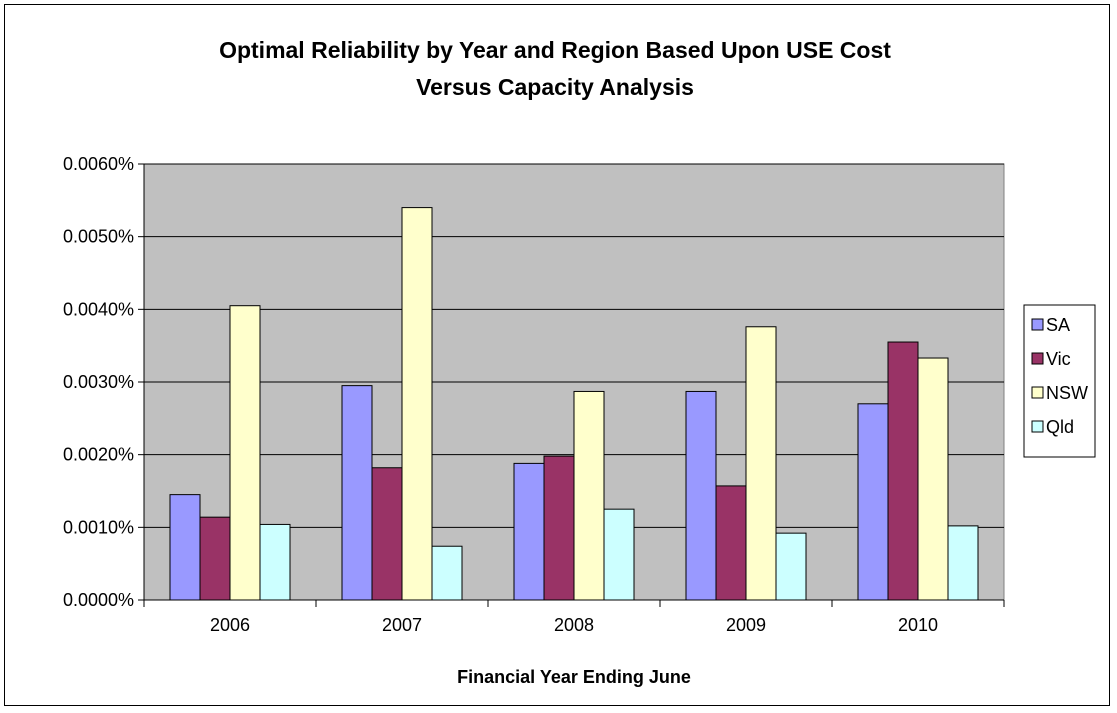 This screenshot has height=713, width=1117. I want to click on x-tick-labels: 2006 2007 2008 2009 2010, so click(574, 625).